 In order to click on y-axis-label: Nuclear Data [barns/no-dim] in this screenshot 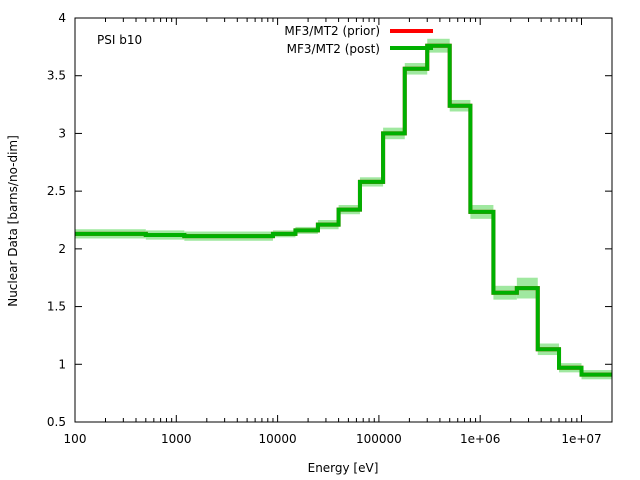, I will do `click(13, 221)`.